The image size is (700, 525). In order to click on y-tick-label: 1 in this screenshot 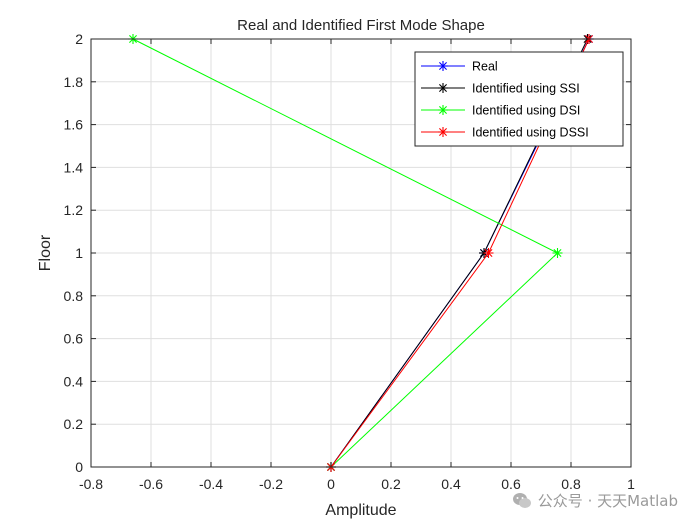, I will do `click(79, 253)`.